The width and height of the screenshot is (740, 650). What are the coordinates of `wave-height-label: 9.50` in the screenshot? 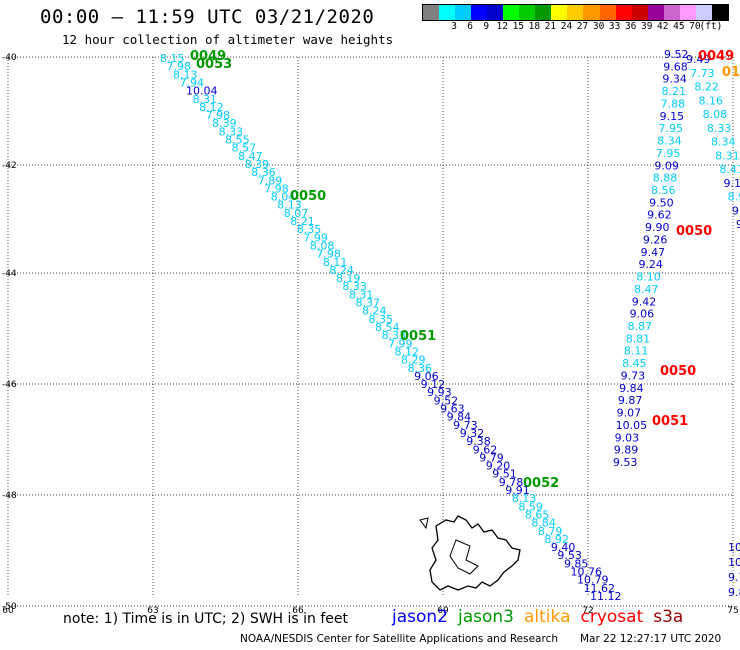 It's located at (661, 202).